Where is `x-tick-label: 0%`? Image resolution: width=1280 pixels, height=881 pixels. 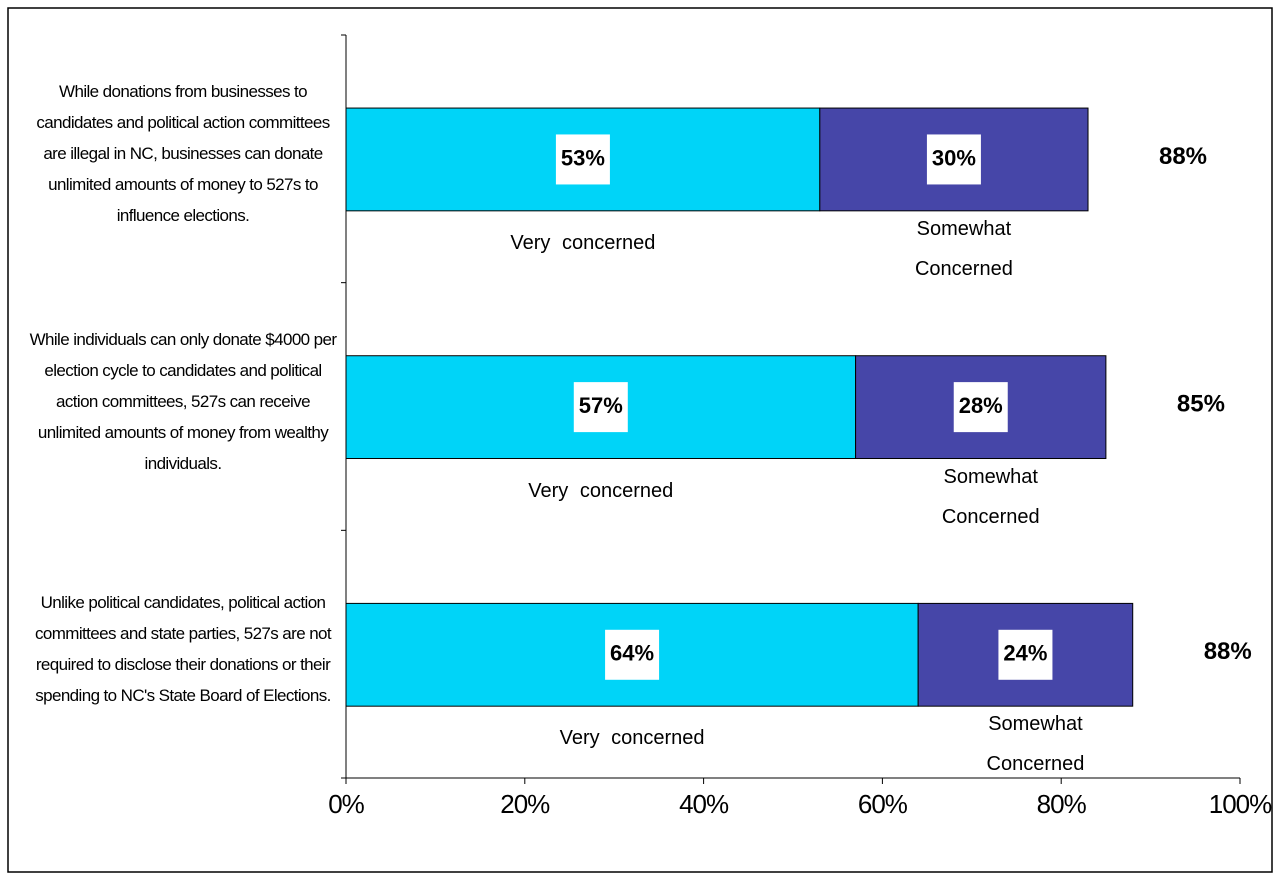 x-tick-label: 0% is located at coordinates (346, 804).